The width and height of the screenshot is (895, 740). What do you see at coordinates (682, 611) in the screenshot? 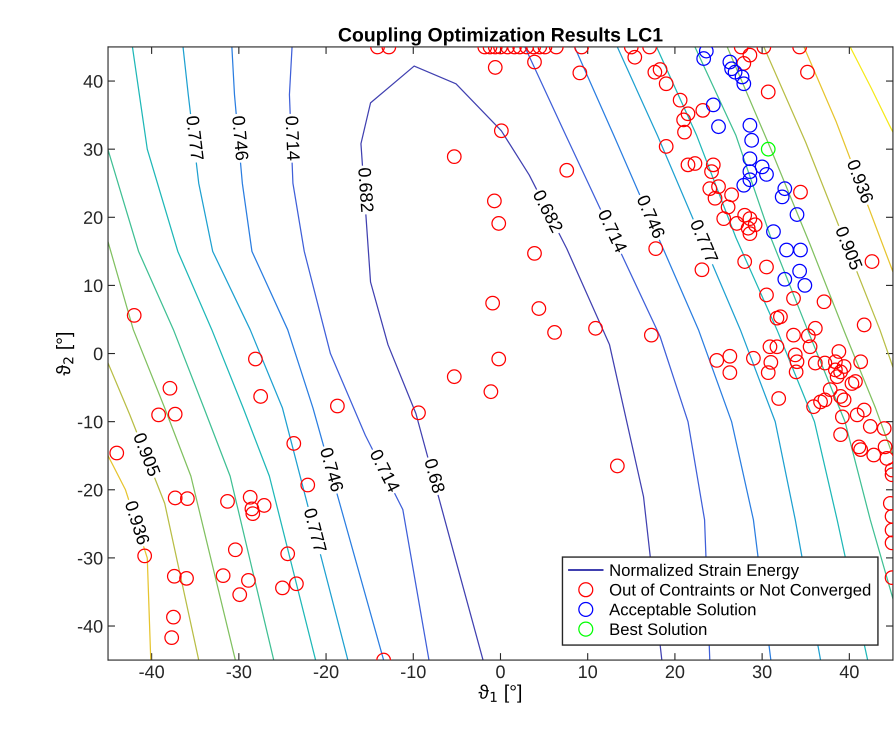
I see `legend-label: Acceptable Solution` at bounding box center [682, 611].